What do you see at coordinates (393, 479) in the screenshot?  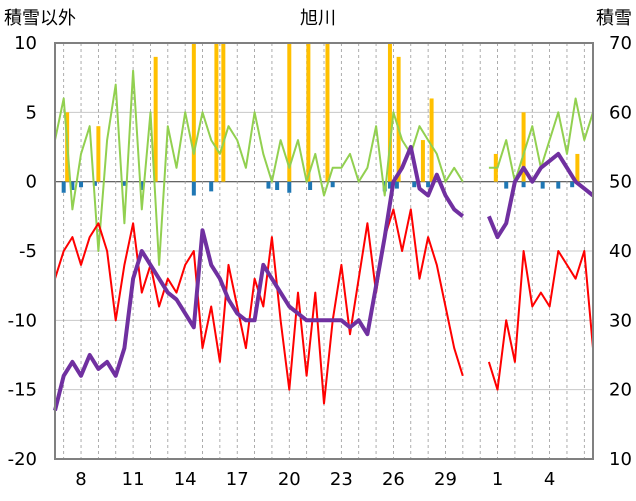 I see `x-tick-label: 26` at bounding box center [393, 479].